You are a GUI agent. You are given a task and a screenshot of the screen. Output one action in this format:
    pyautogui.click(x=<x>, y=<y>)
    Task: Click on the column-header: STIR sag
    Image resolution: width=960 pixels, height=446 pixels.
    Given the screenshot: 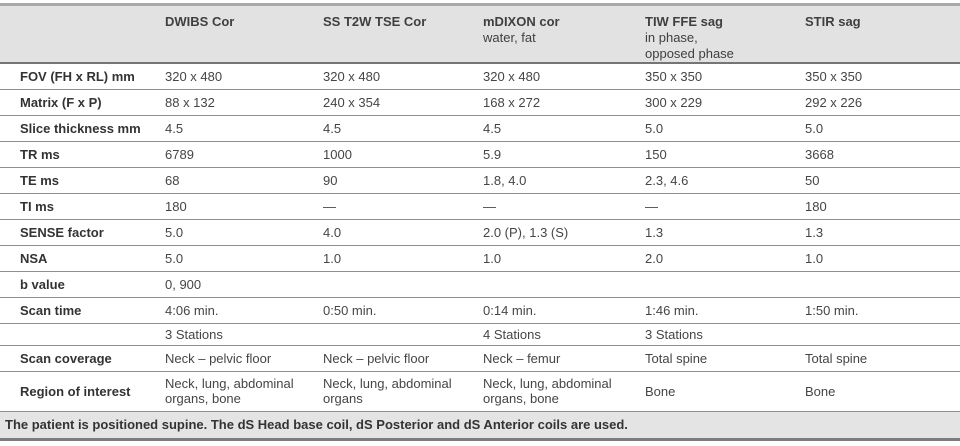 What is the action you would take?
    pyautogui.click(x=882, y=34)
    